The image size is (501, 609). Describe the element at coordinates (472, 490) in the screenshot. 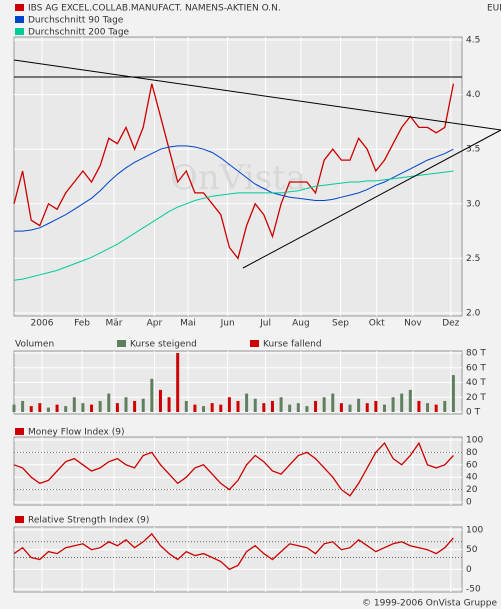

I see `y-tick-label: 20` at that location.